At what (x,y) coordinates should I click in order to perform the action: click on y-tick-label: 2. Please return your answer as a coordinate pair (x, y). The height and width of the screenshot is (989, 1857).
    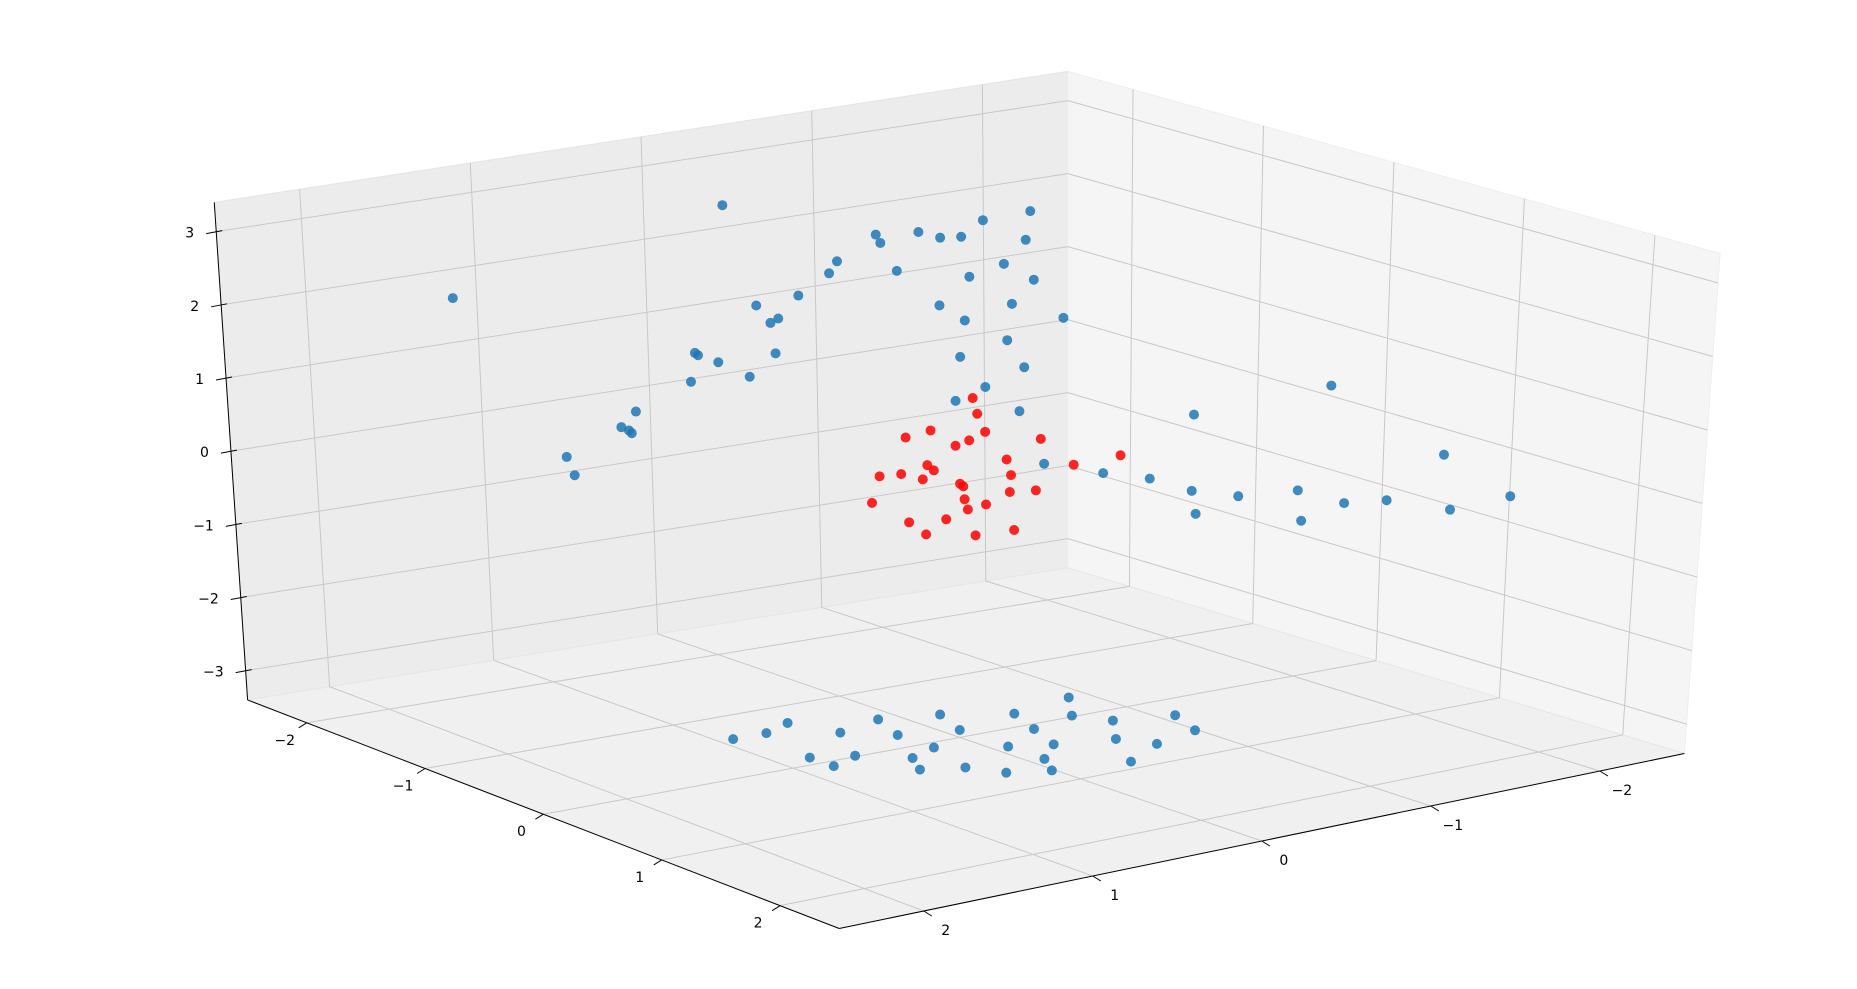
    Looking at the image, I should click on (945, 931).